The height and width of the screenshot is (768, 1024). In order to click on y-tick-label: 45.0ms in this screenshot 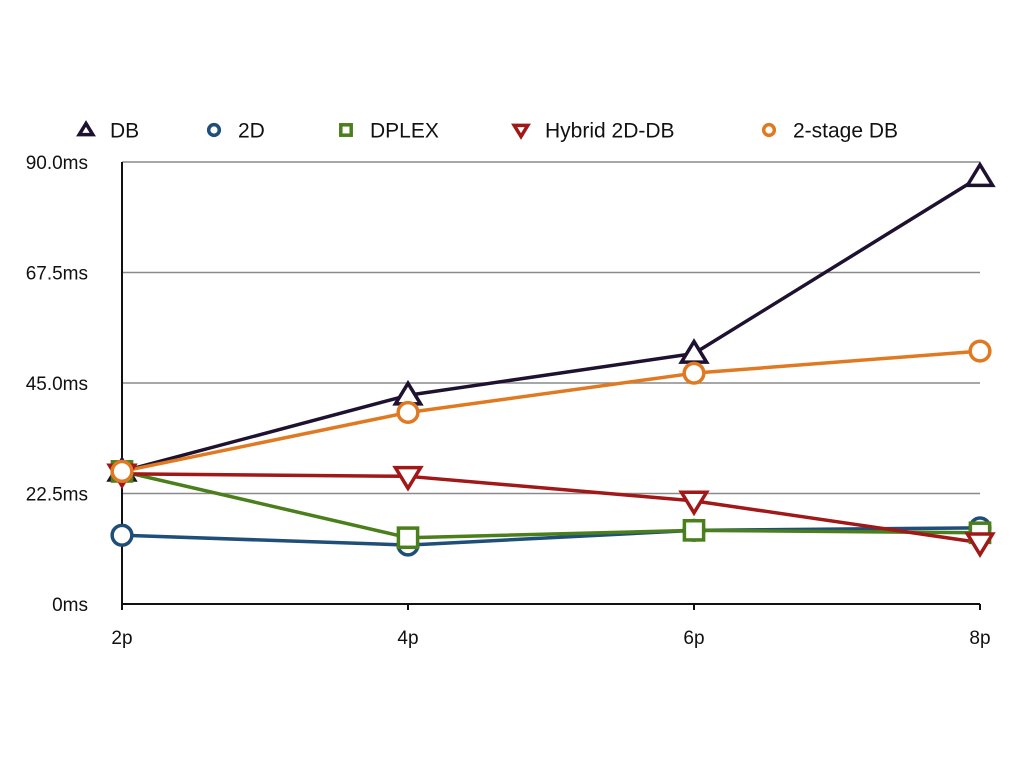, I will do `click(57, 384)`.